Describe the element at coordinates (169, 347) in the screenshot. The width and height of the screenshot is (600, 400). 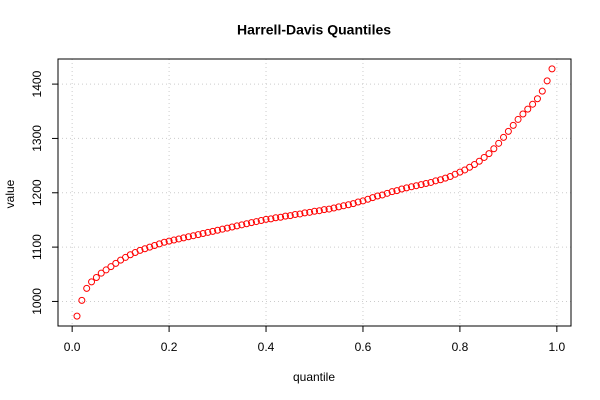
I see `x-tick-label: 0.2` at that location.